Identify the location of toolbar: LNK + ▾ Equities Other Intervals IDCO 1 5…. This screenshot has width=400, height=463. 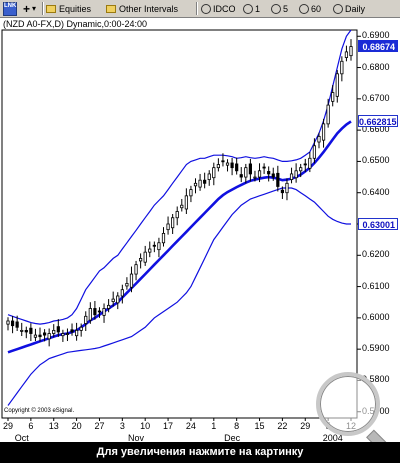
(200, 9).